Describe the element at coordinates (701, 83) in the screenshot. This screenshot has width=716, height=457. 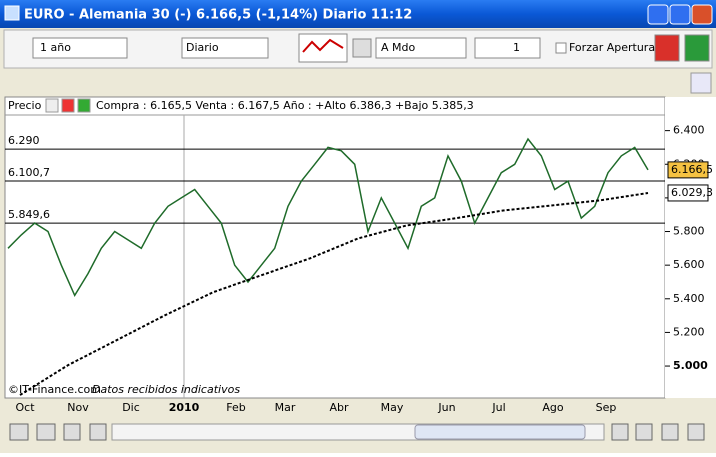
I see `swap-button` at that location.